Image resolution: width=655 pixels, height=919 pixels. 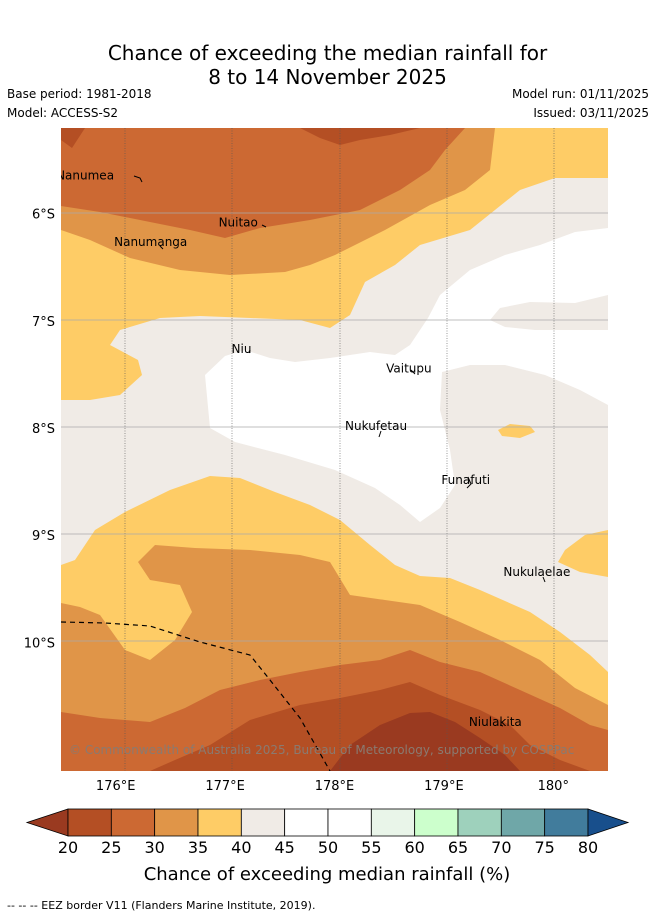 What do you see at coordinates (583, 553) in the screenshot?
I see `contour-south-yellow-east` at bounding box center [583, 553].